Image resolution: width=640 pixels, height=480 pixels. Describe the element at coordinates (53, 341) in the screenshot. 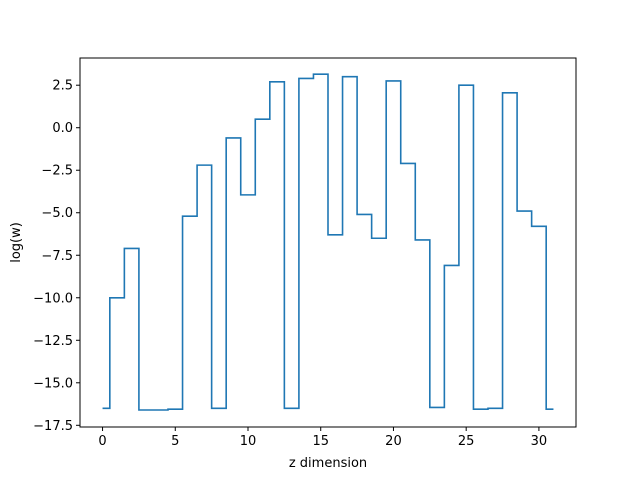

I see `y-tick-label: −12.5` at that location.